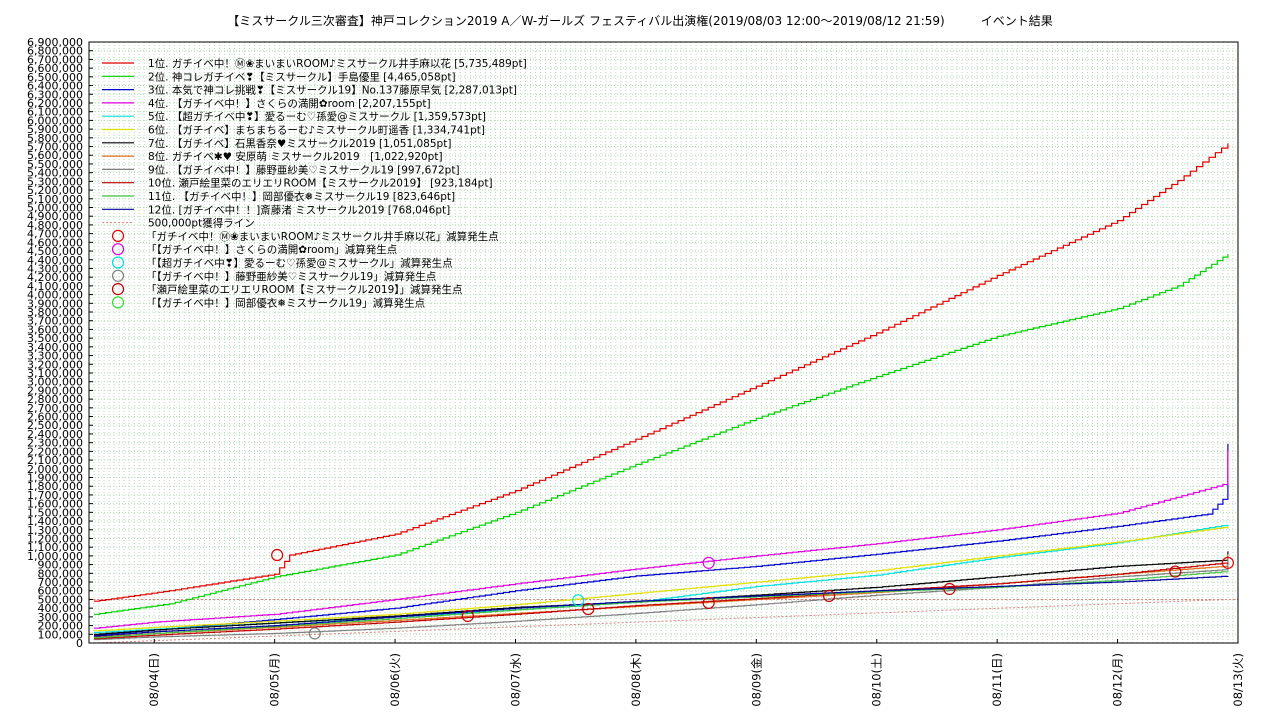 Image resolution: width=1280 pixels, height=720 pixels. Describe the element at coordinates (55, 112) in the screenshot. I see `y-tick-label: 6,100,000` at that location.